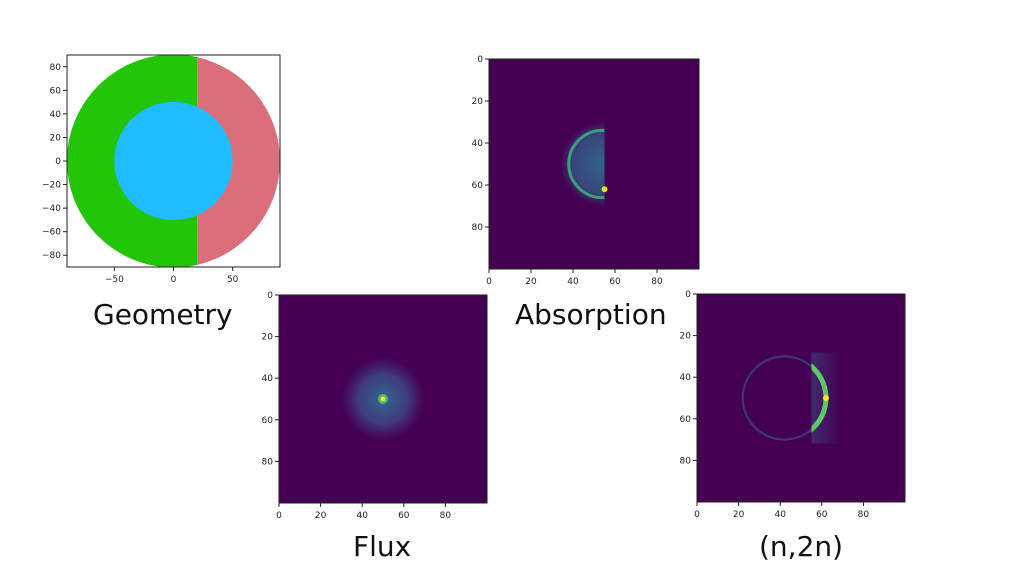 The image size is (1024, 581). I want to click on x-tick-label: 50, so click(233, 280).